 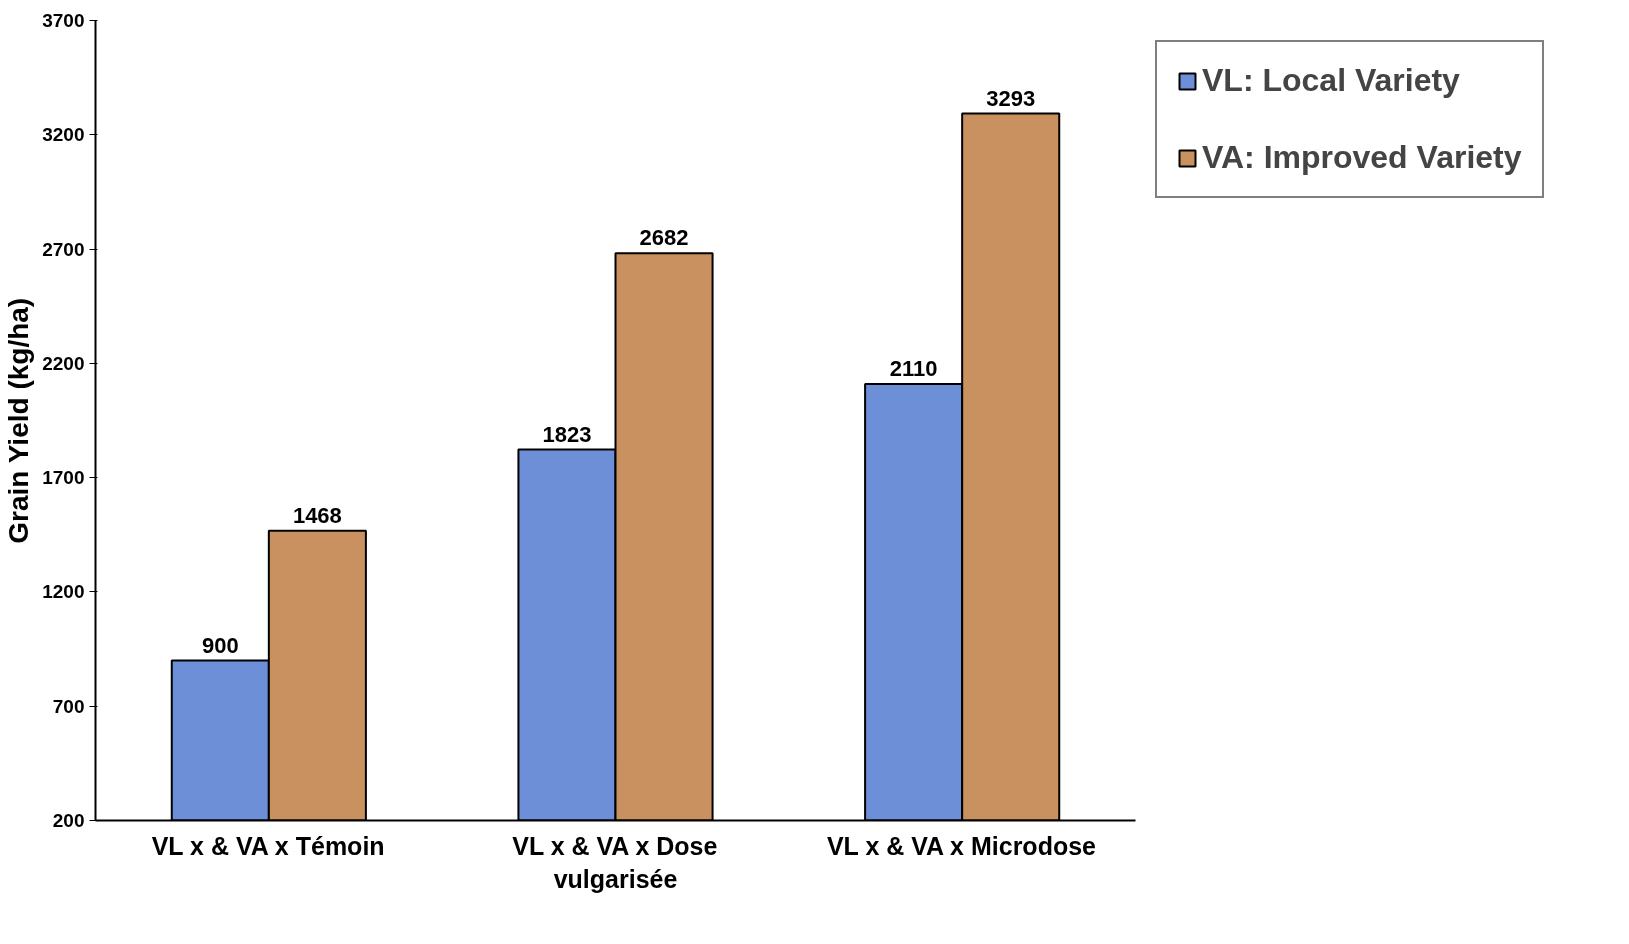 I want to click on data-label: 1823, so click(x=567, y=434).